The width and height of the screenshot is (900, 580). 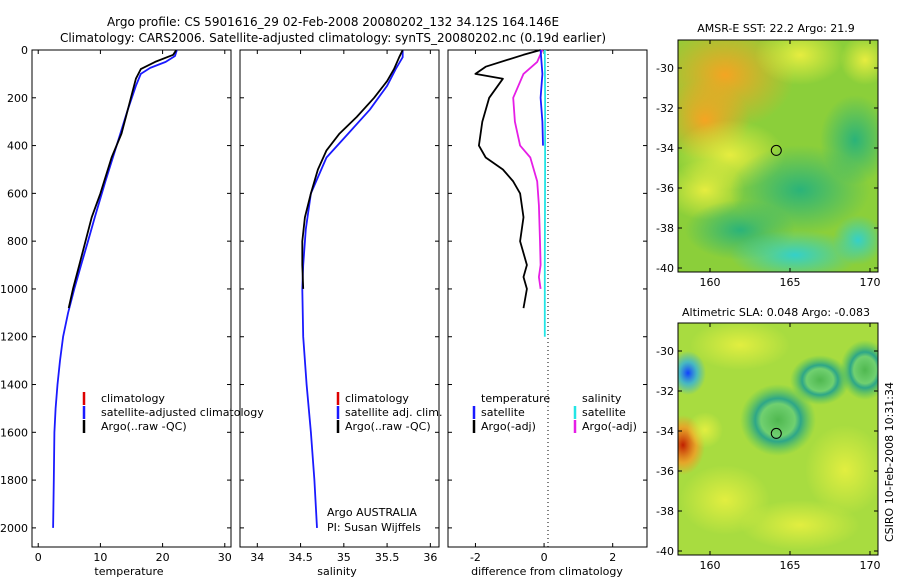 I want to click on x-tick-label: 35.5, so click(x=387, y=557).